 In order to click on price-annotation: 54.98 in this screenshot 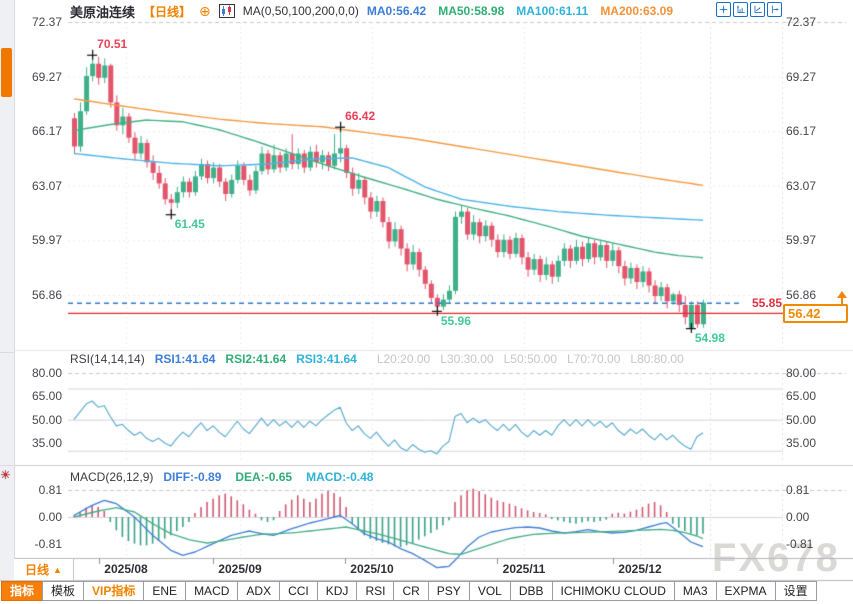, I will do `click(709, 338)`.